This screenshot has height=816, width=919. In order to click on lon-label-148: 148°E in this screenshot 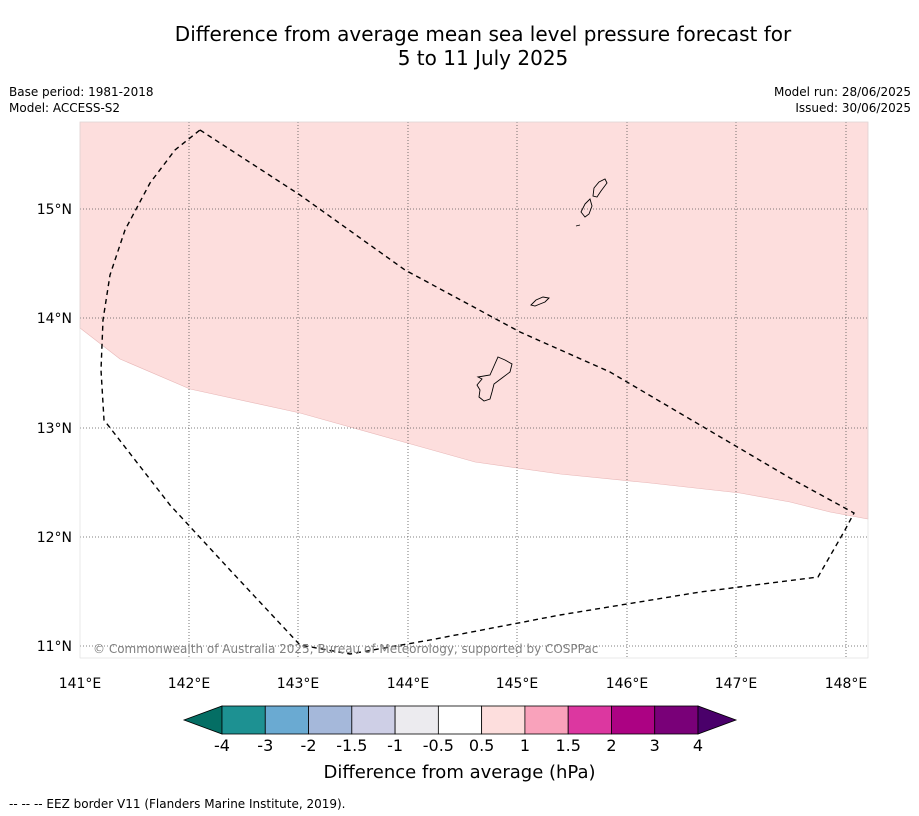, I will do `click(846, 684)`.